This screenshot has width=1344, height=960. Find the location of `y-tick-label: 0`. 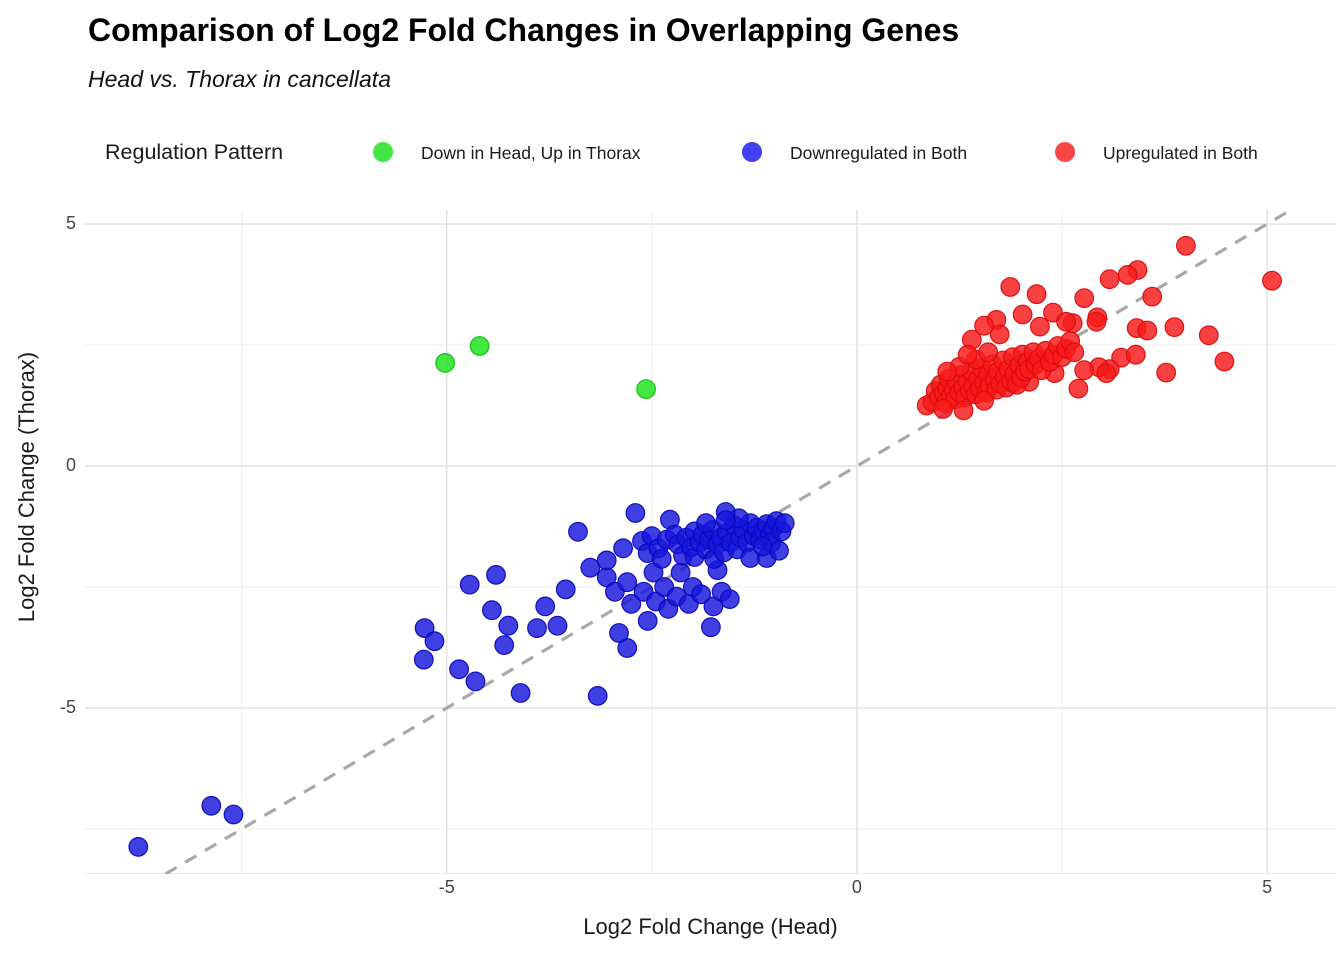

y-tick-label: 0 is located at coordinates (70, 465).